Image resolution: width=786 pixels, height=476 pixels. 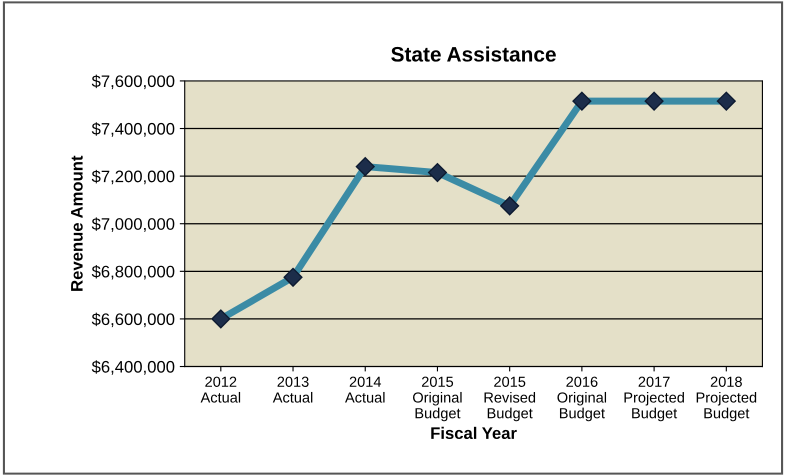 What do you see at coordinates (726, 399) in the screenshot?
I see `x-tick-label: 2018 Projected Budget` at bounding box center [726, 399].